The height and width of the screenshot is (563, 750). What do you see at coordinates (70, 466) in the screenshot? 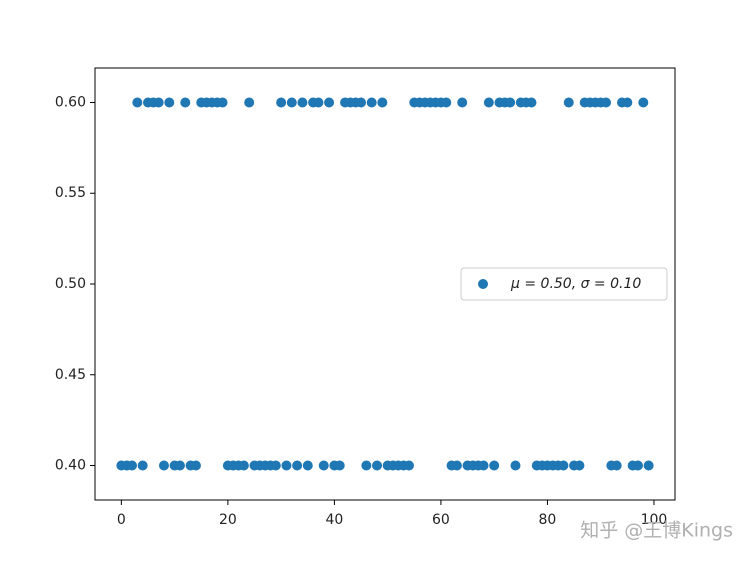
I see `y-tick-label: 0.40` at bounding box center [70, 466].